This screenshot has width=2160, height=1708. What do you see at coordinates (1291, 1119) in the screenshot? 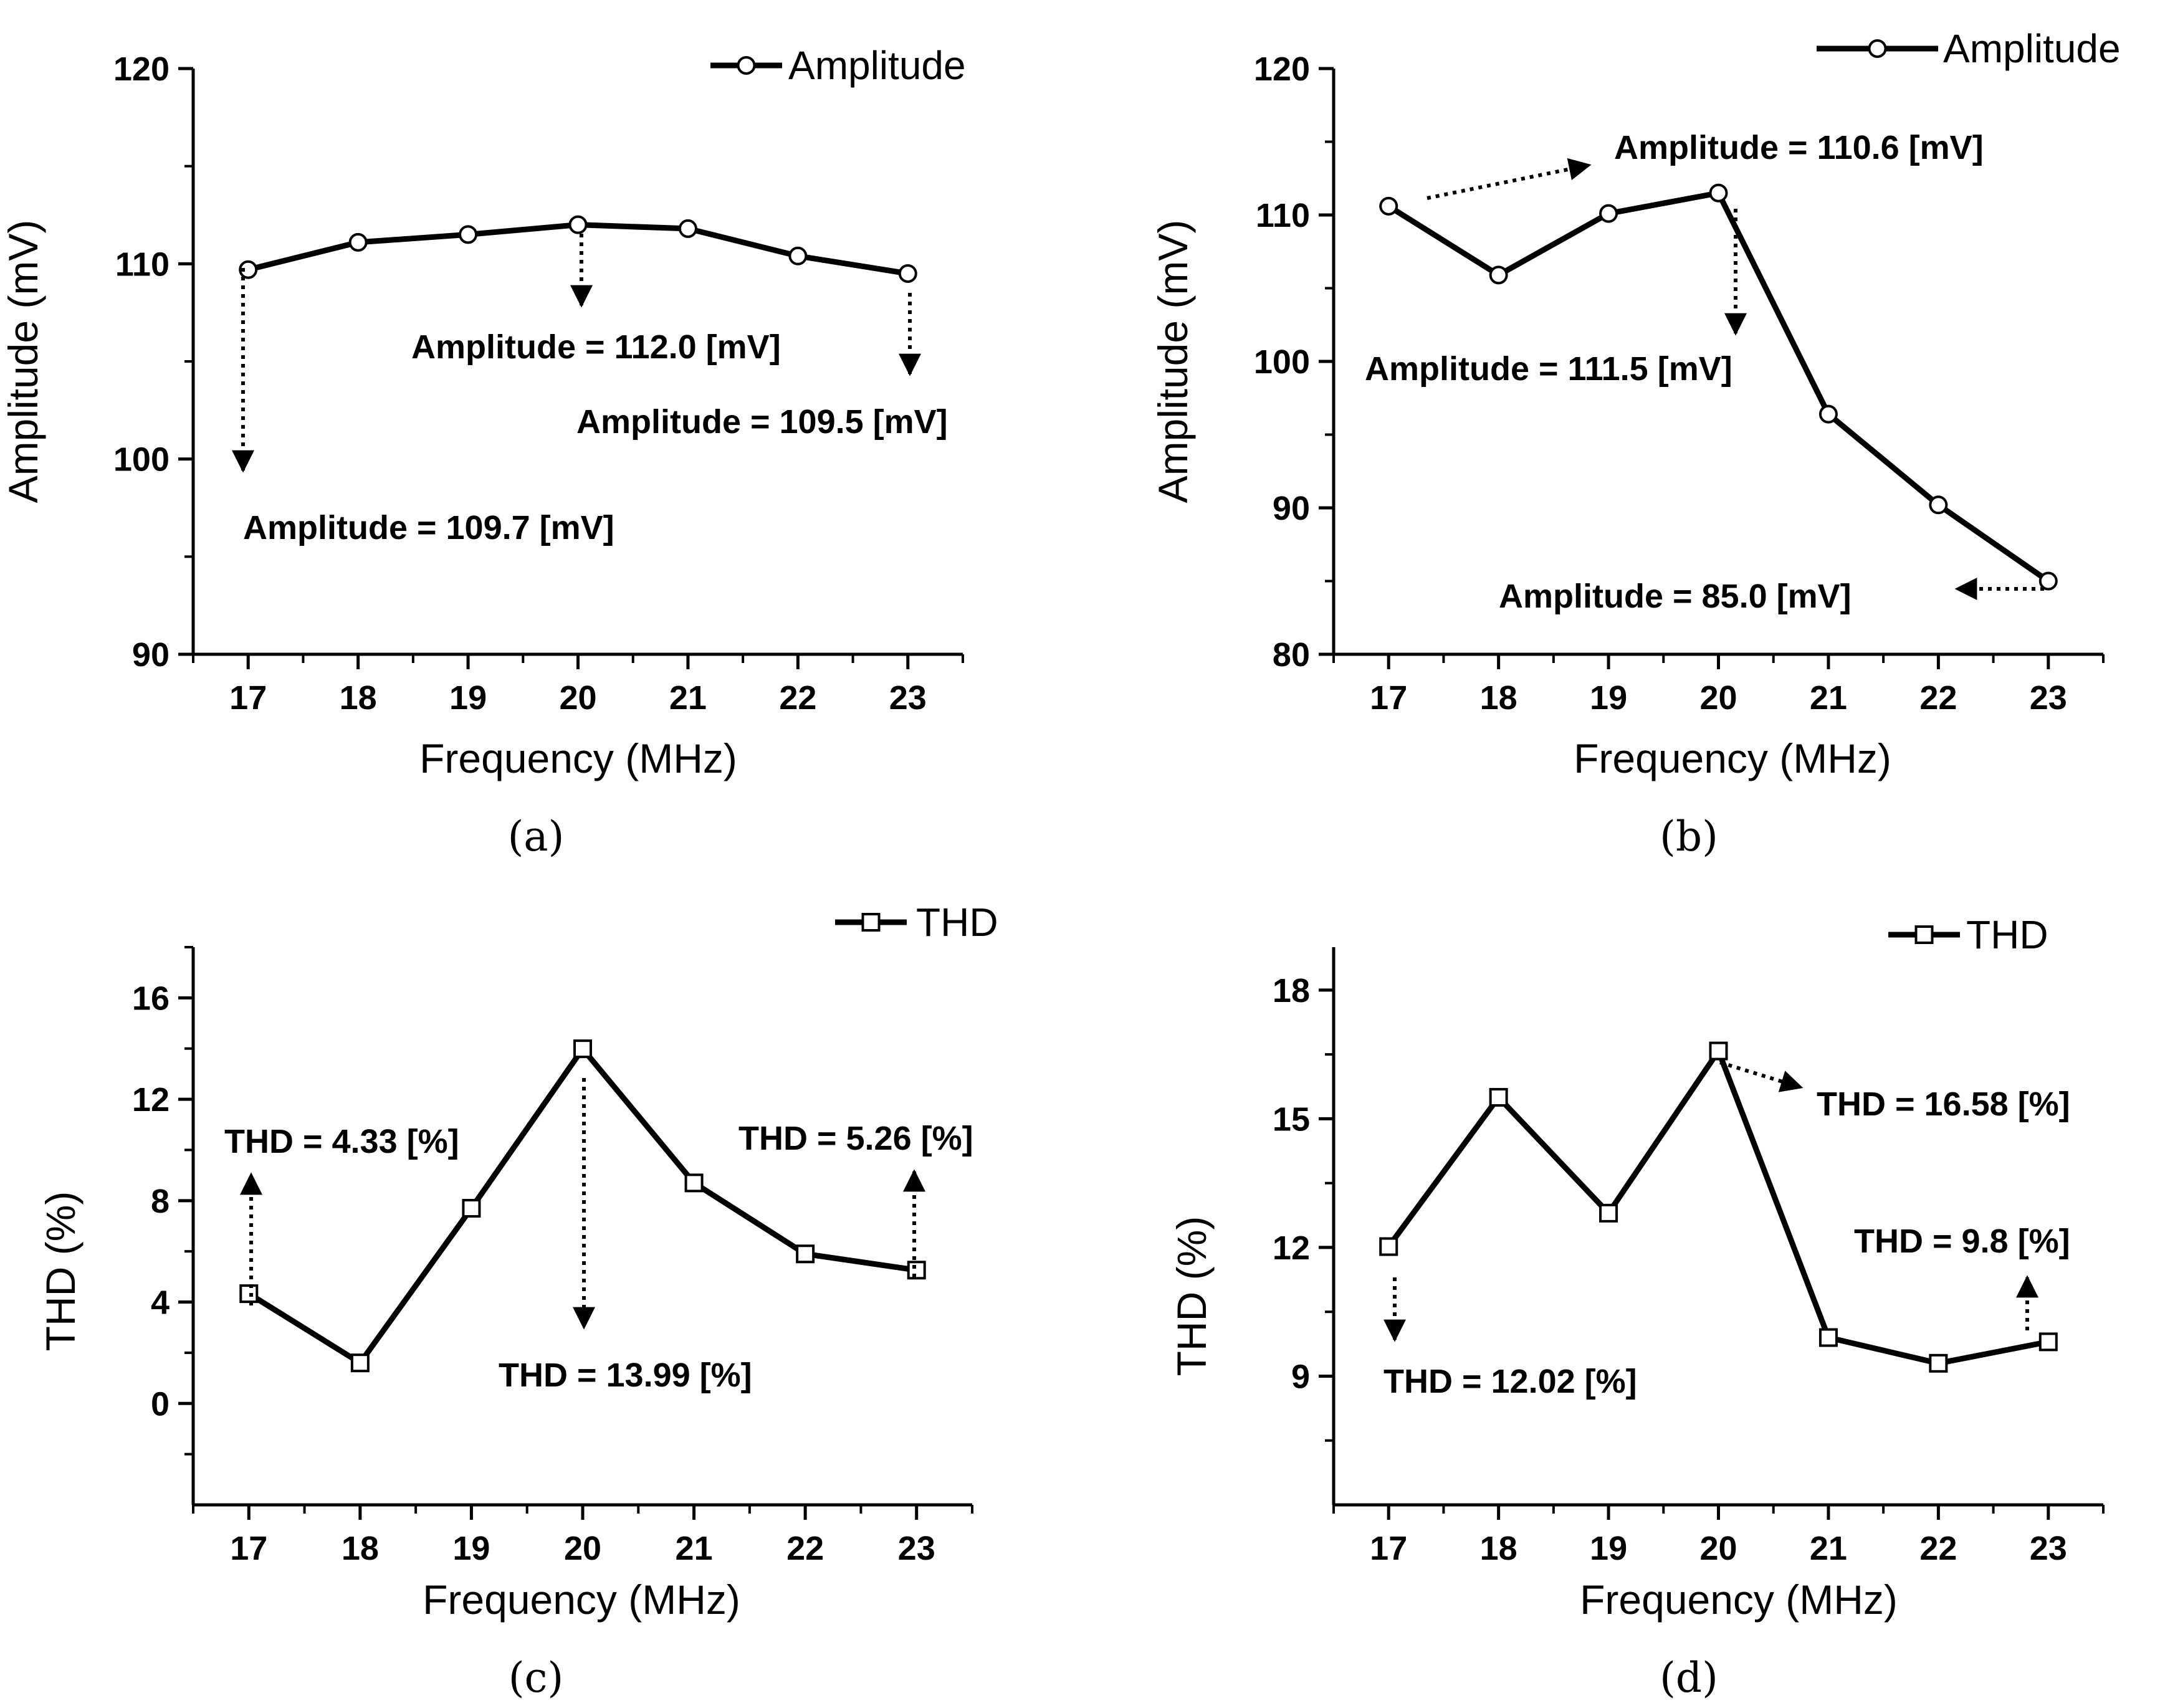
I see `y-tick-label: 15` at bounding box center [1291, 1119].